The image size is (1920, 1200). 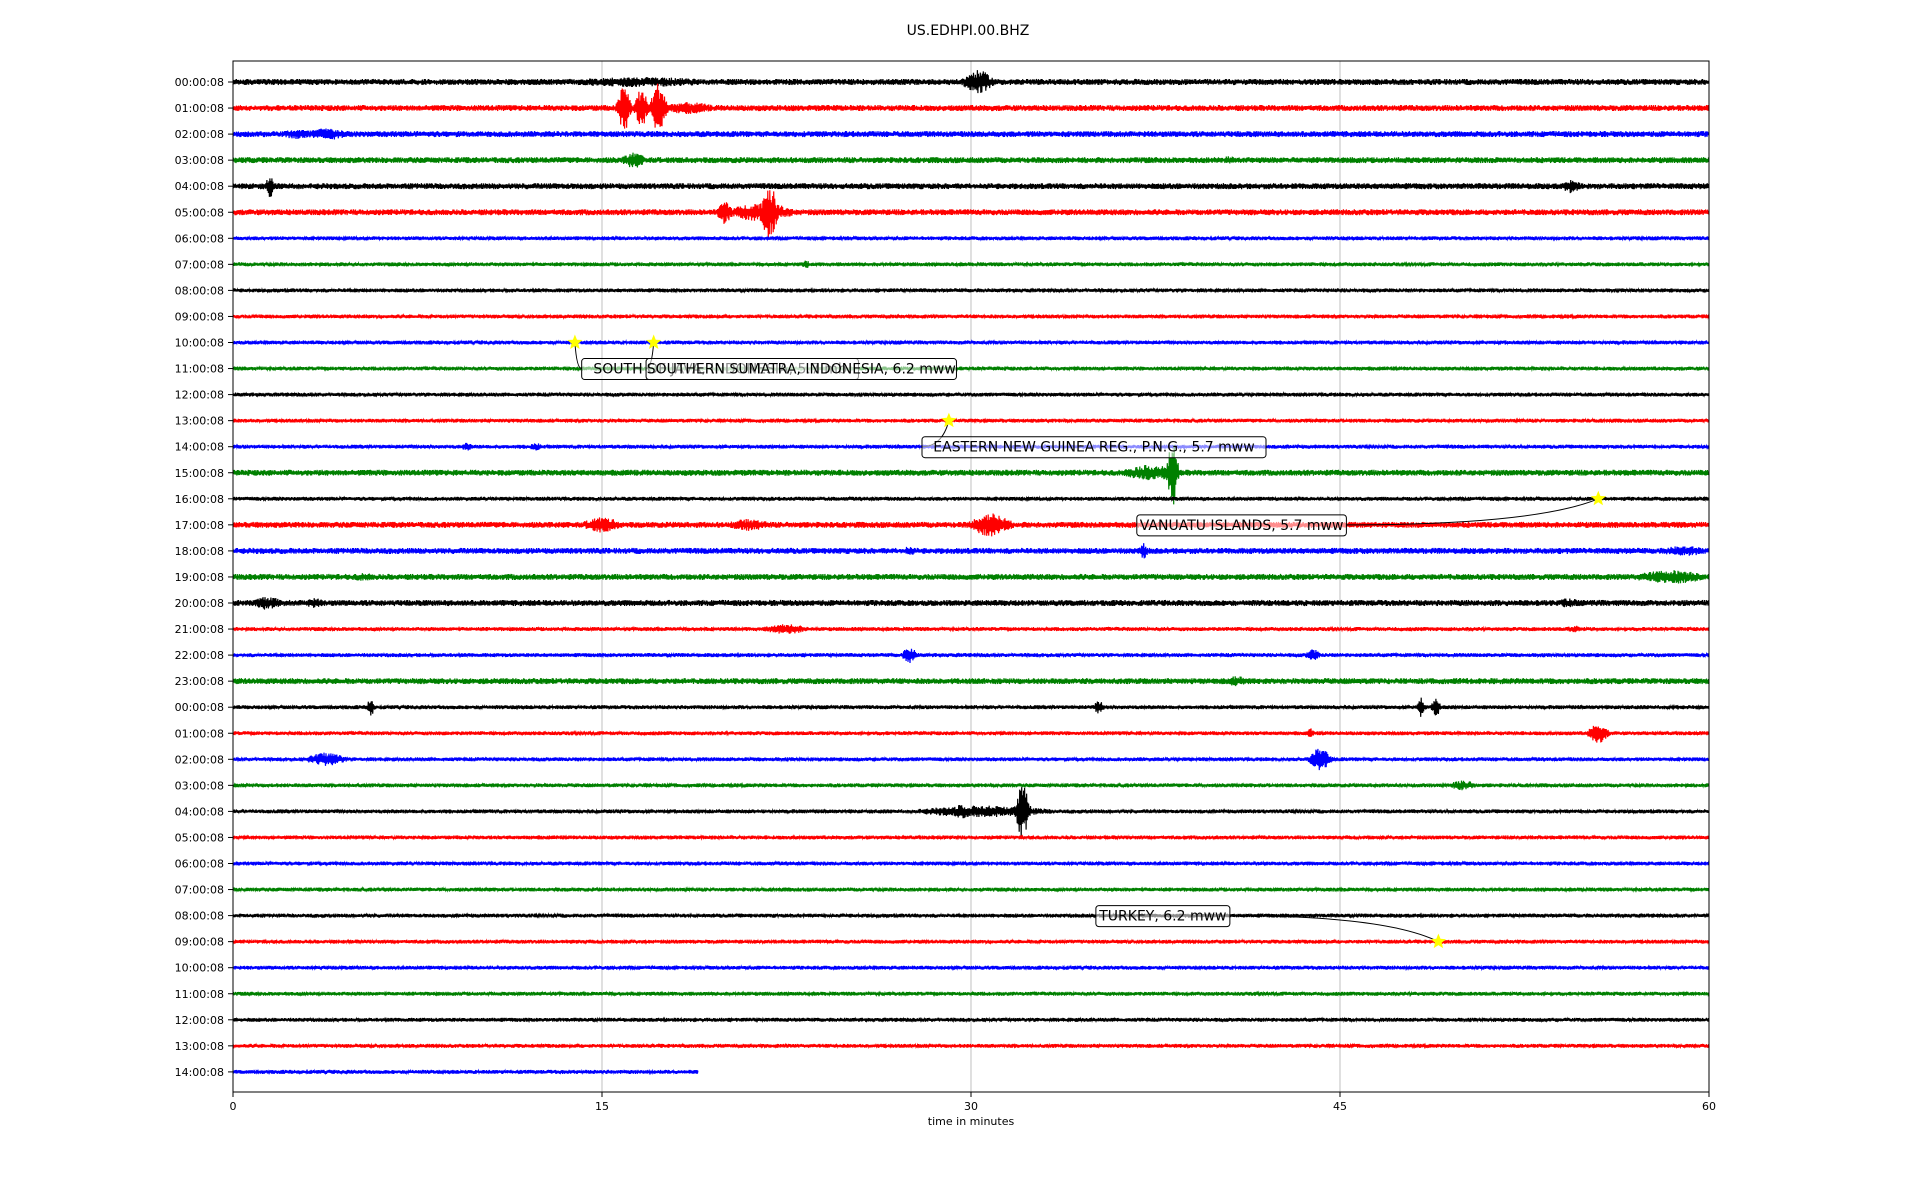 I want to click on row-label-35: 11:00:08, so click(x=199, y=994).